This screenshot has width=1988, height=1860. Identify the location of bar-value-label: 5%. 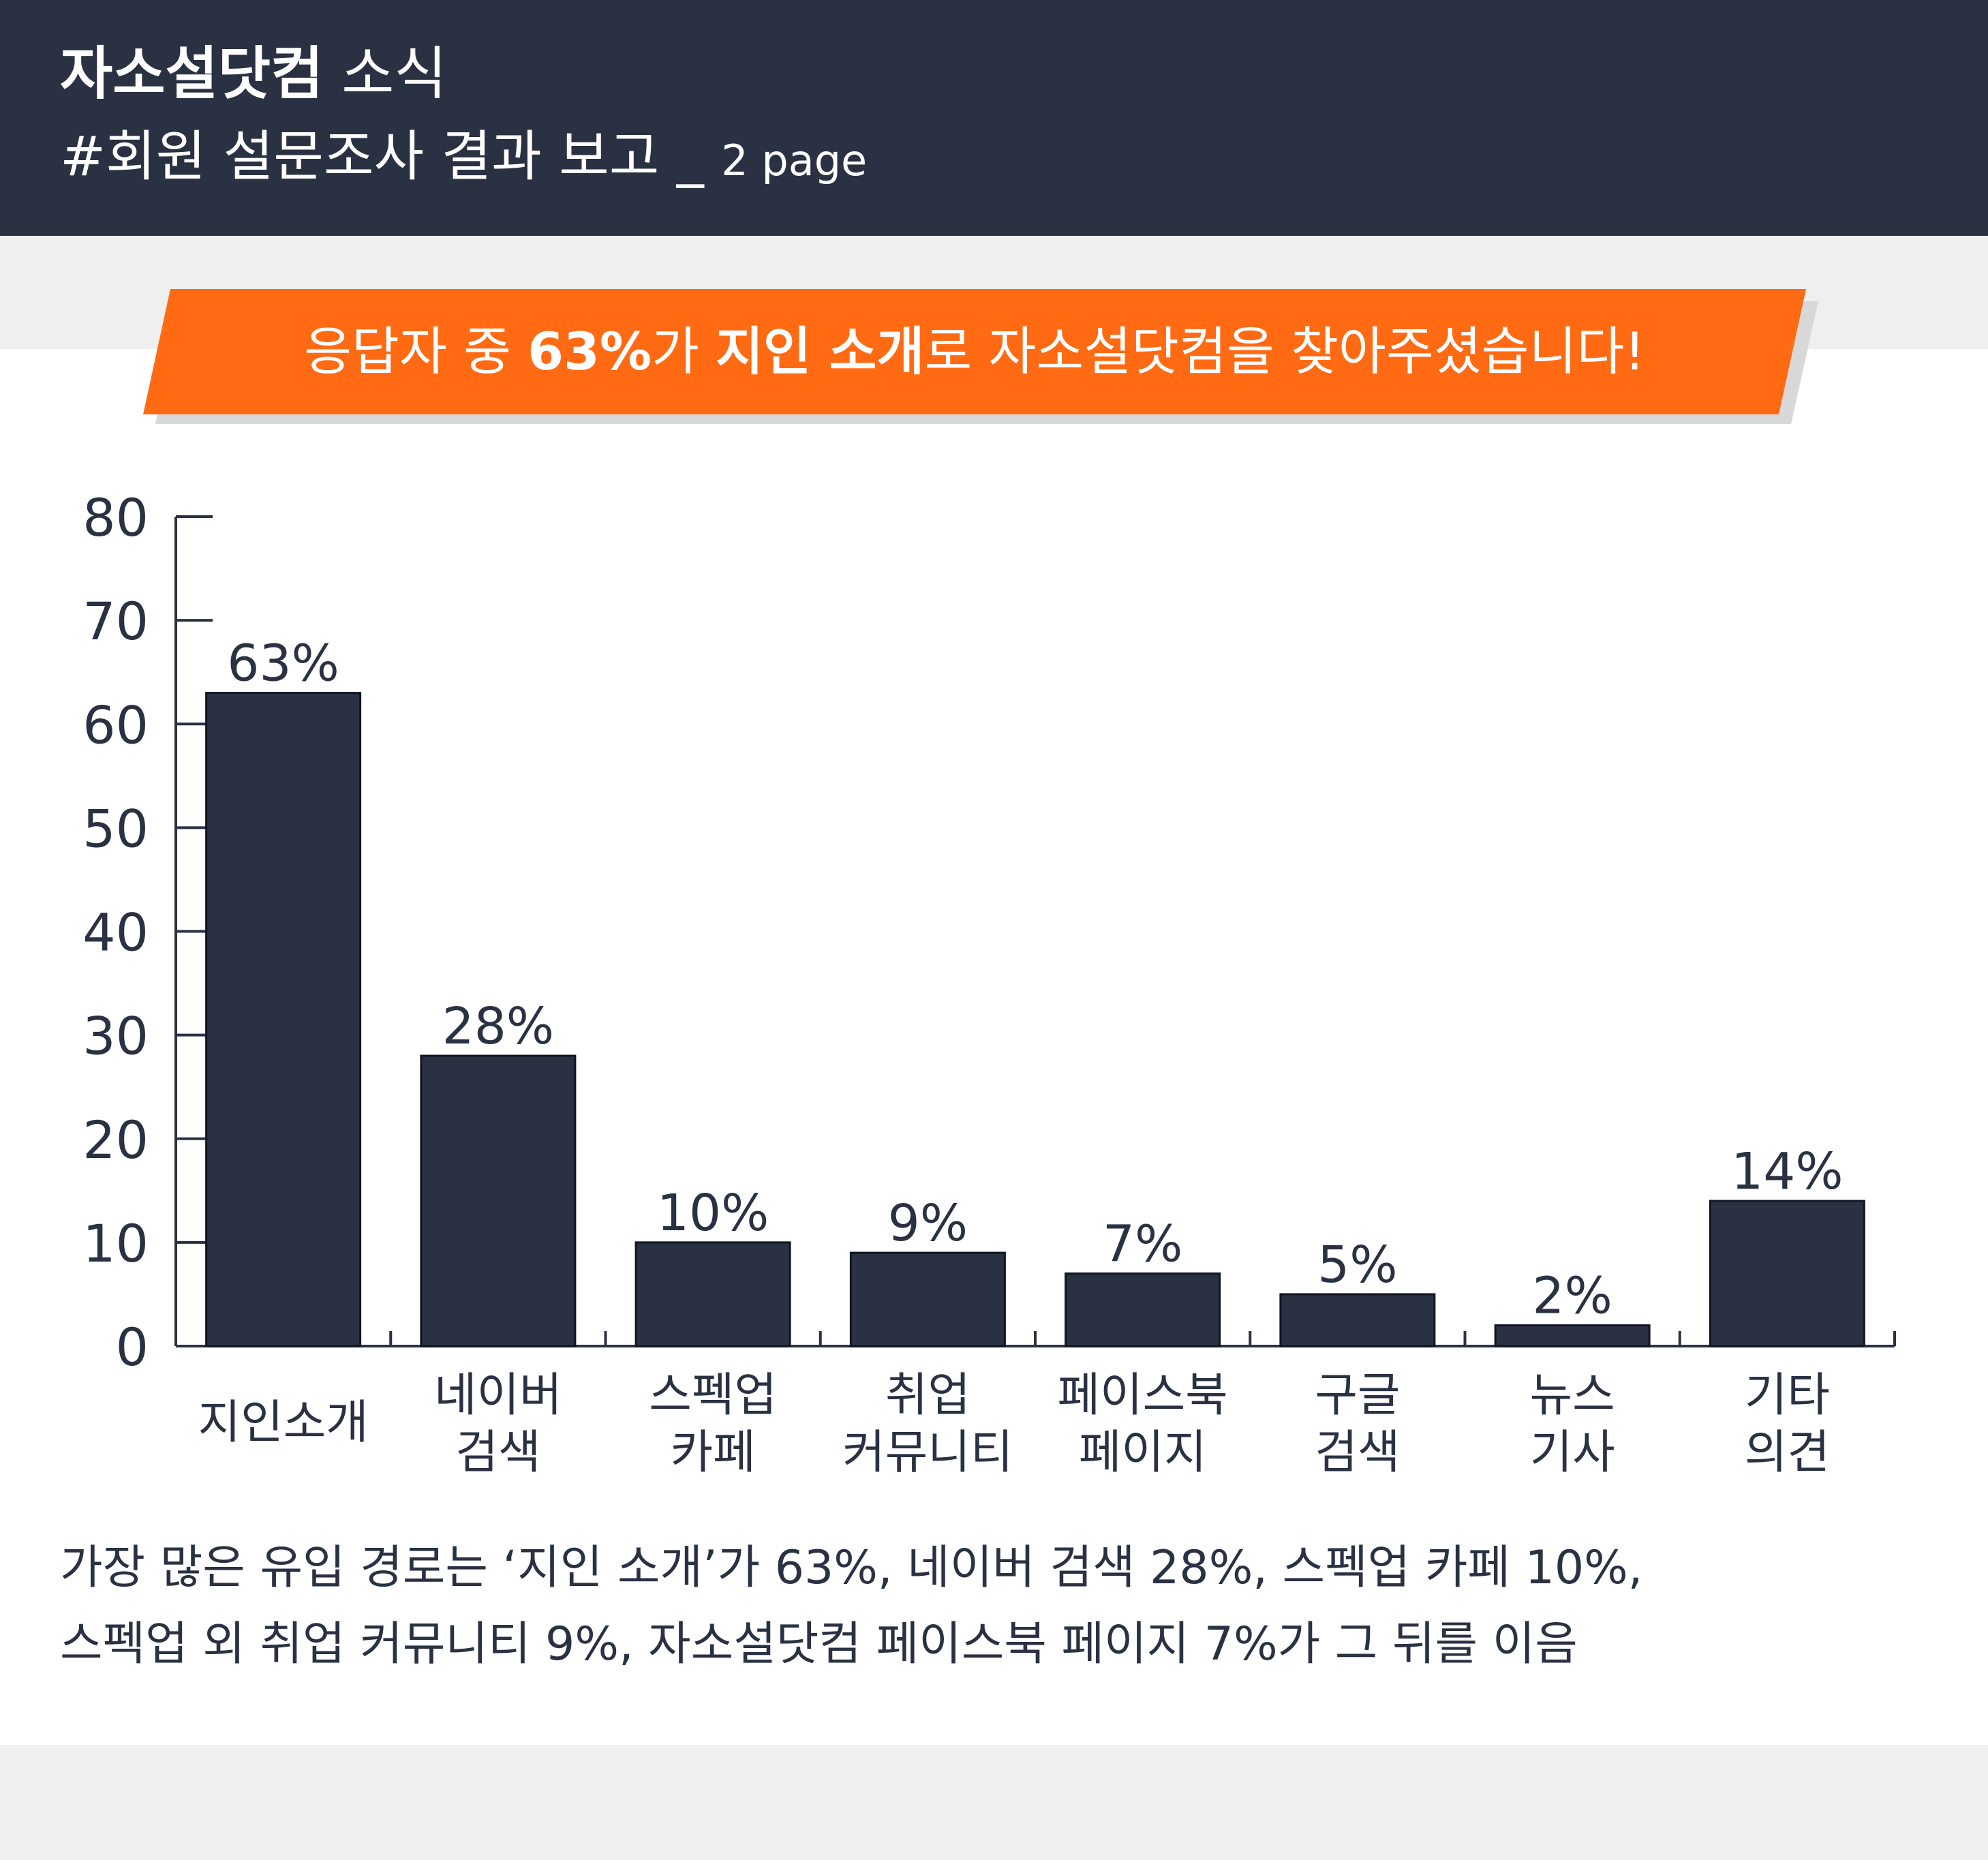
(1357, 1265).